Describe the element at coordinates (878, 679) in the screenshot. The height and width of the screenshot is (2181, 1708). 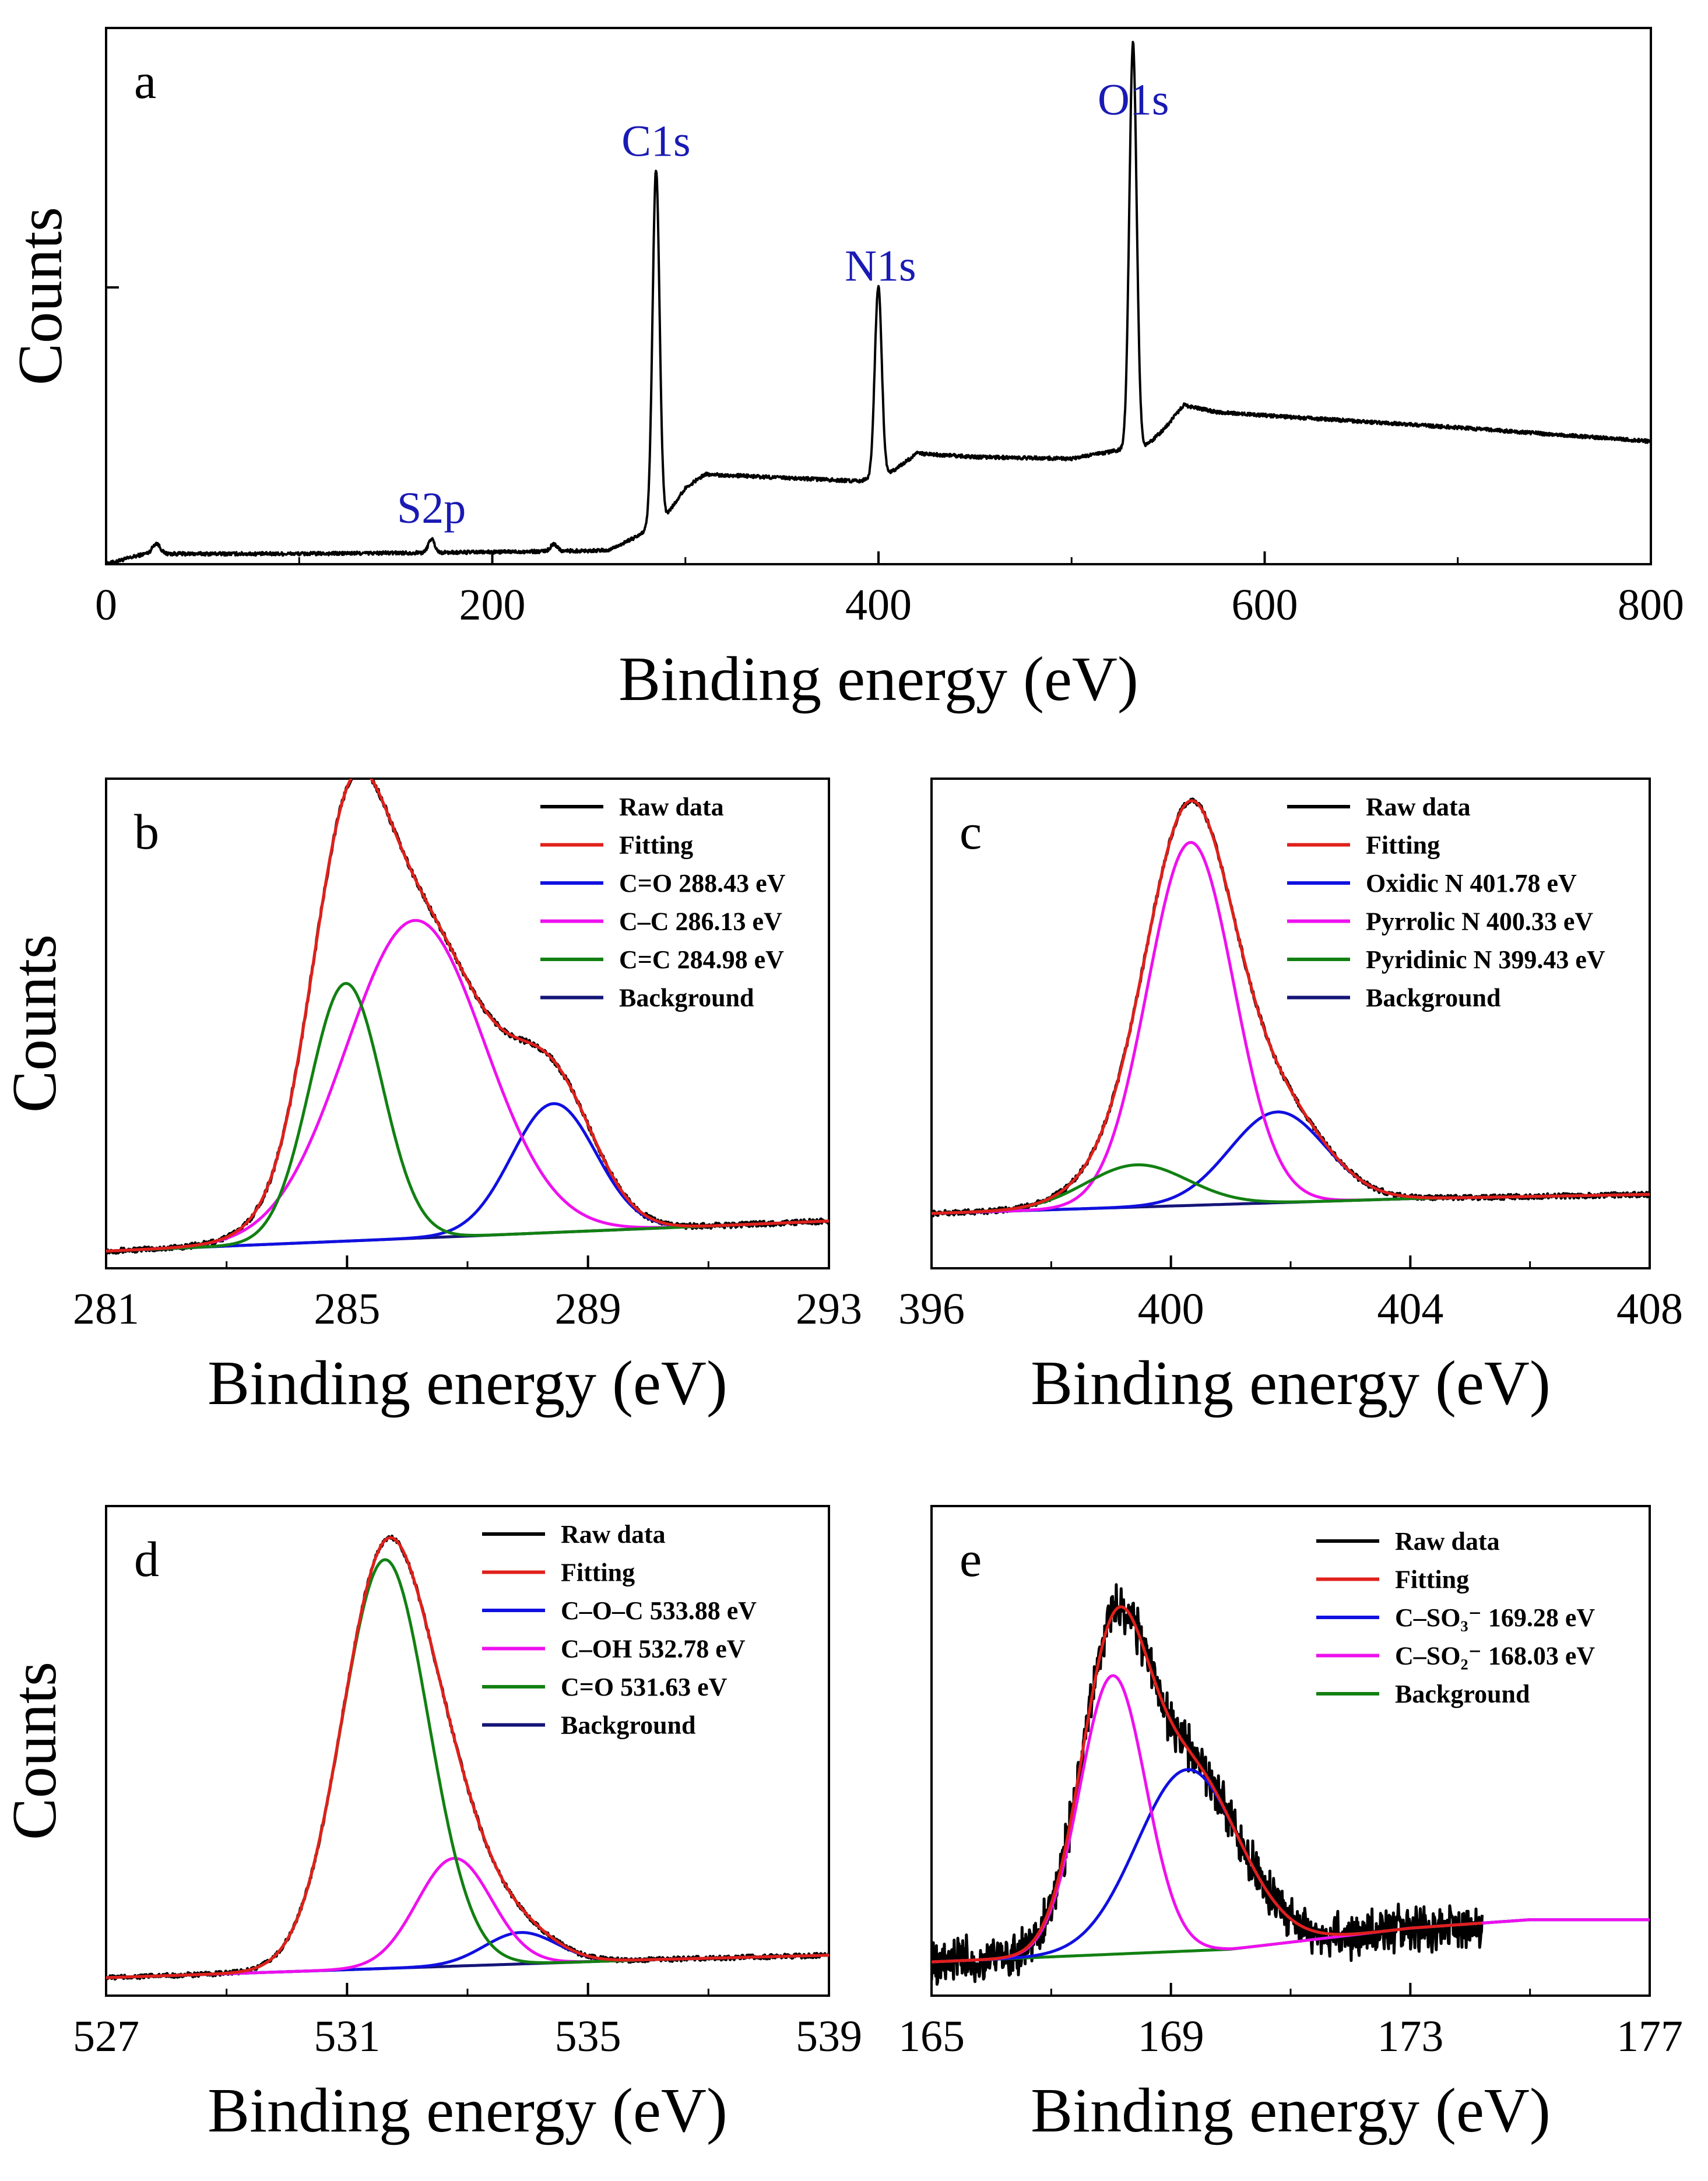
I see `x-axis-title-a: Binding energy (eV)` at that location.